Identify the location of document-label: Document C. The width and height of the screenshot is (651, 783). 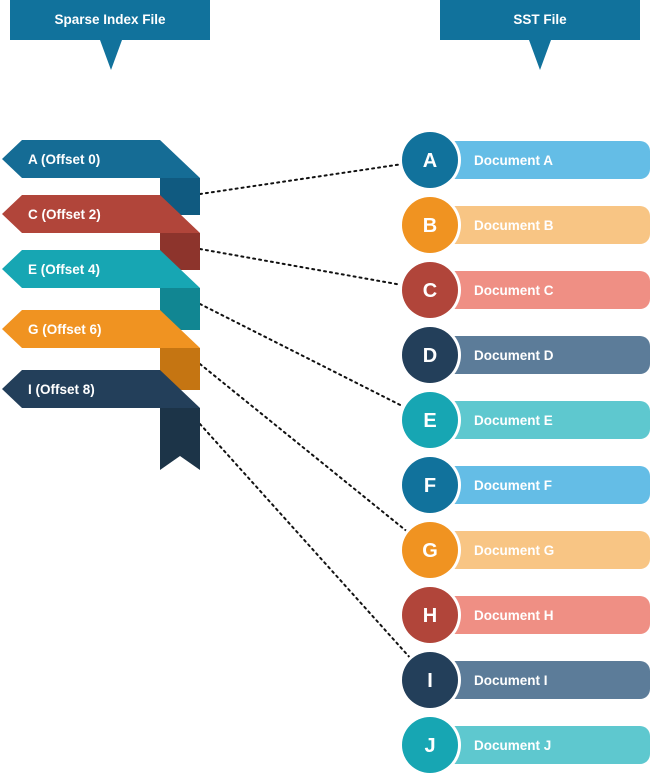
(514, 290).